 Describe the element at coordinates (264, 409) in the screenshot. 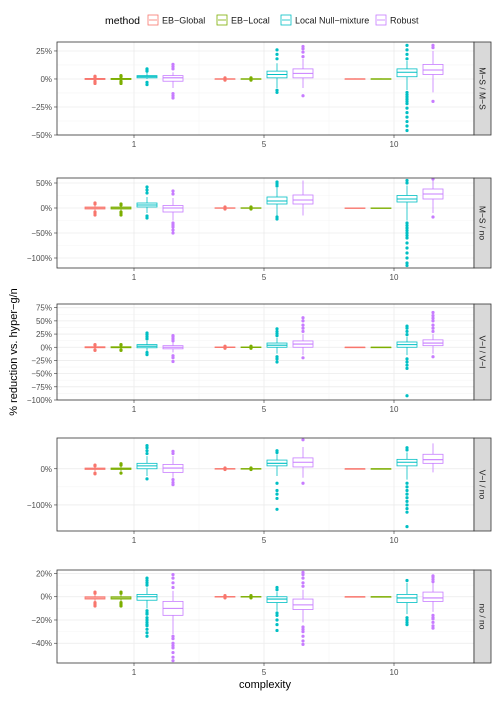

I see `x-tick-label: 5` at that location.